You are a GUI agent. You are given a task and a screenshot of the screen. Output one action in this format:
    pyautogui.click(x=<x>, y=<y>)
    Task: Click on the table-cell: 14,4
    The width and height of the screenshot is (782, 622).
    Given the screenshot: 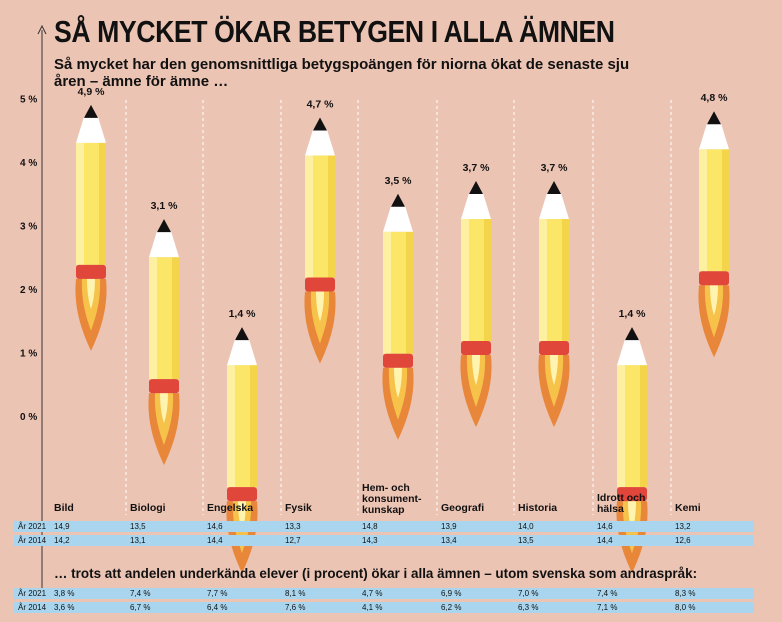 What is the action you would take?
    pyautogui.click(x=215, y=540)
    